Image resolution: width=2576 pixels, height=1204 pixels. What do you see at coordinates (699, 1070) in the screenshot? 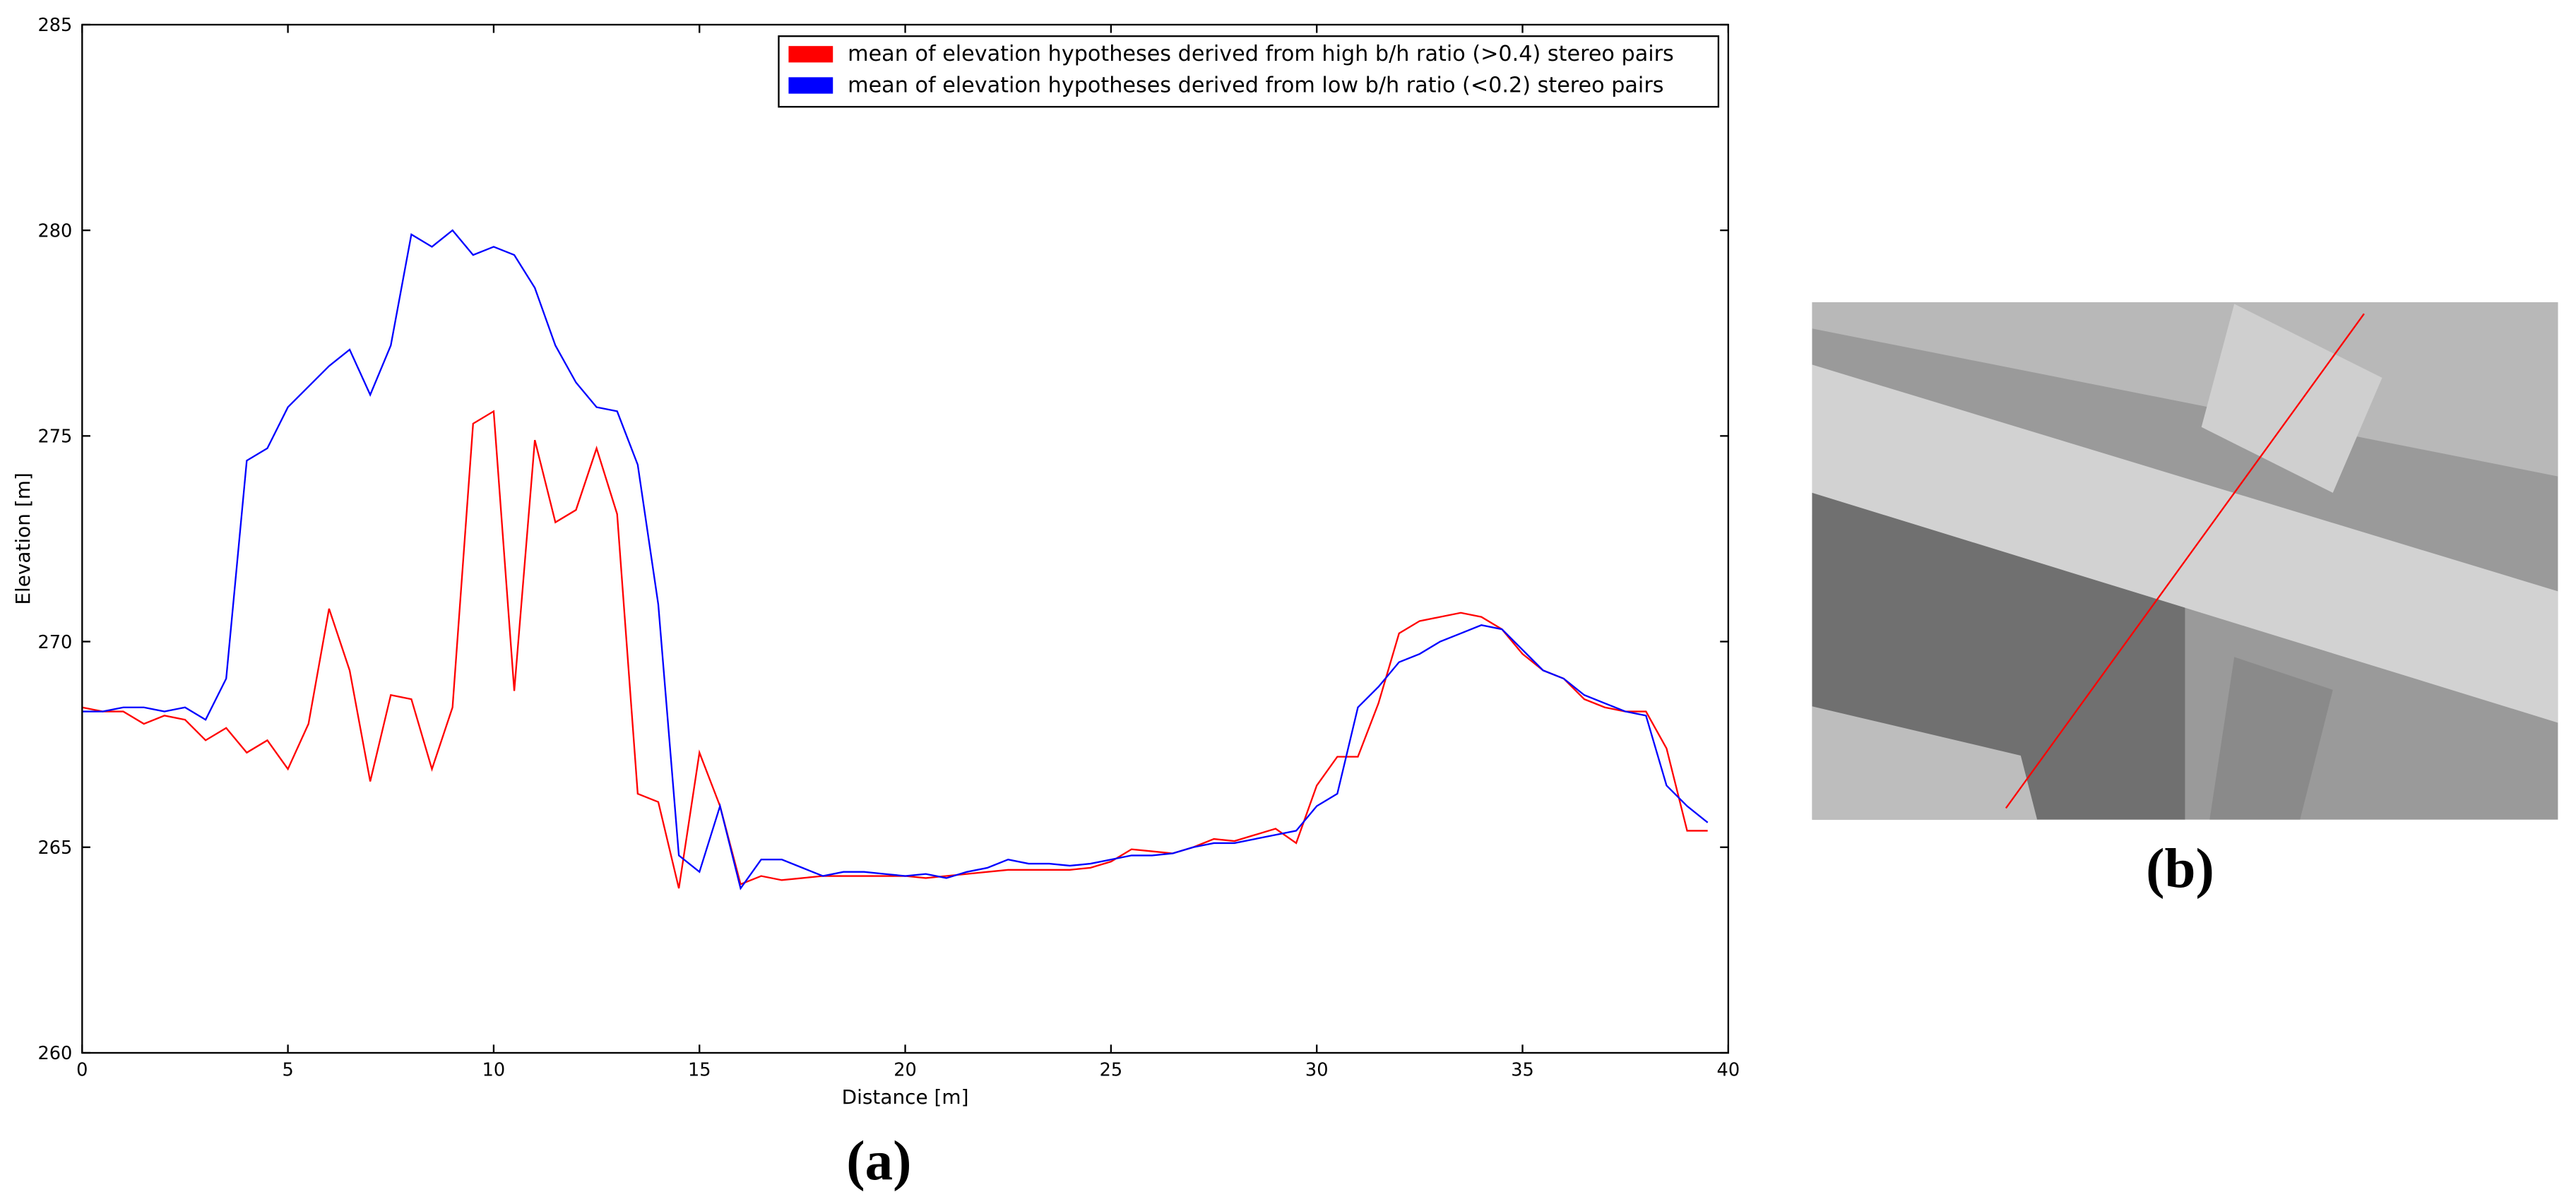
I see `x-tick-label: 15` at bounding box center [699, 1070].